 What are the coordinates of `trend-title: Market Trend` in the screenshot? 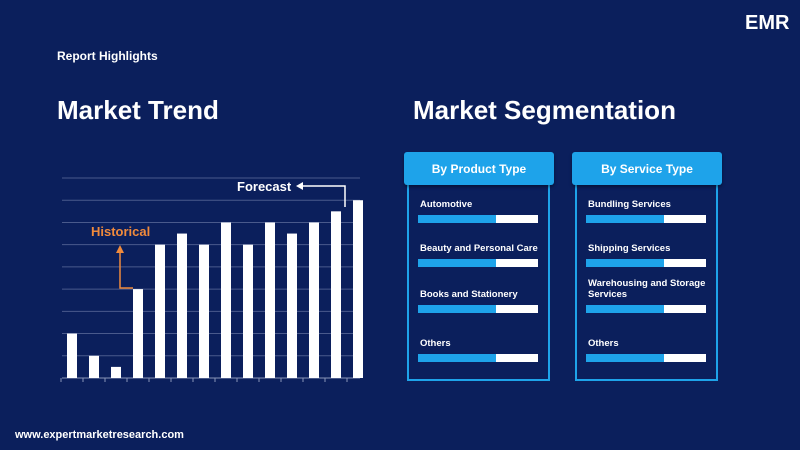 It's located at (138, 110).